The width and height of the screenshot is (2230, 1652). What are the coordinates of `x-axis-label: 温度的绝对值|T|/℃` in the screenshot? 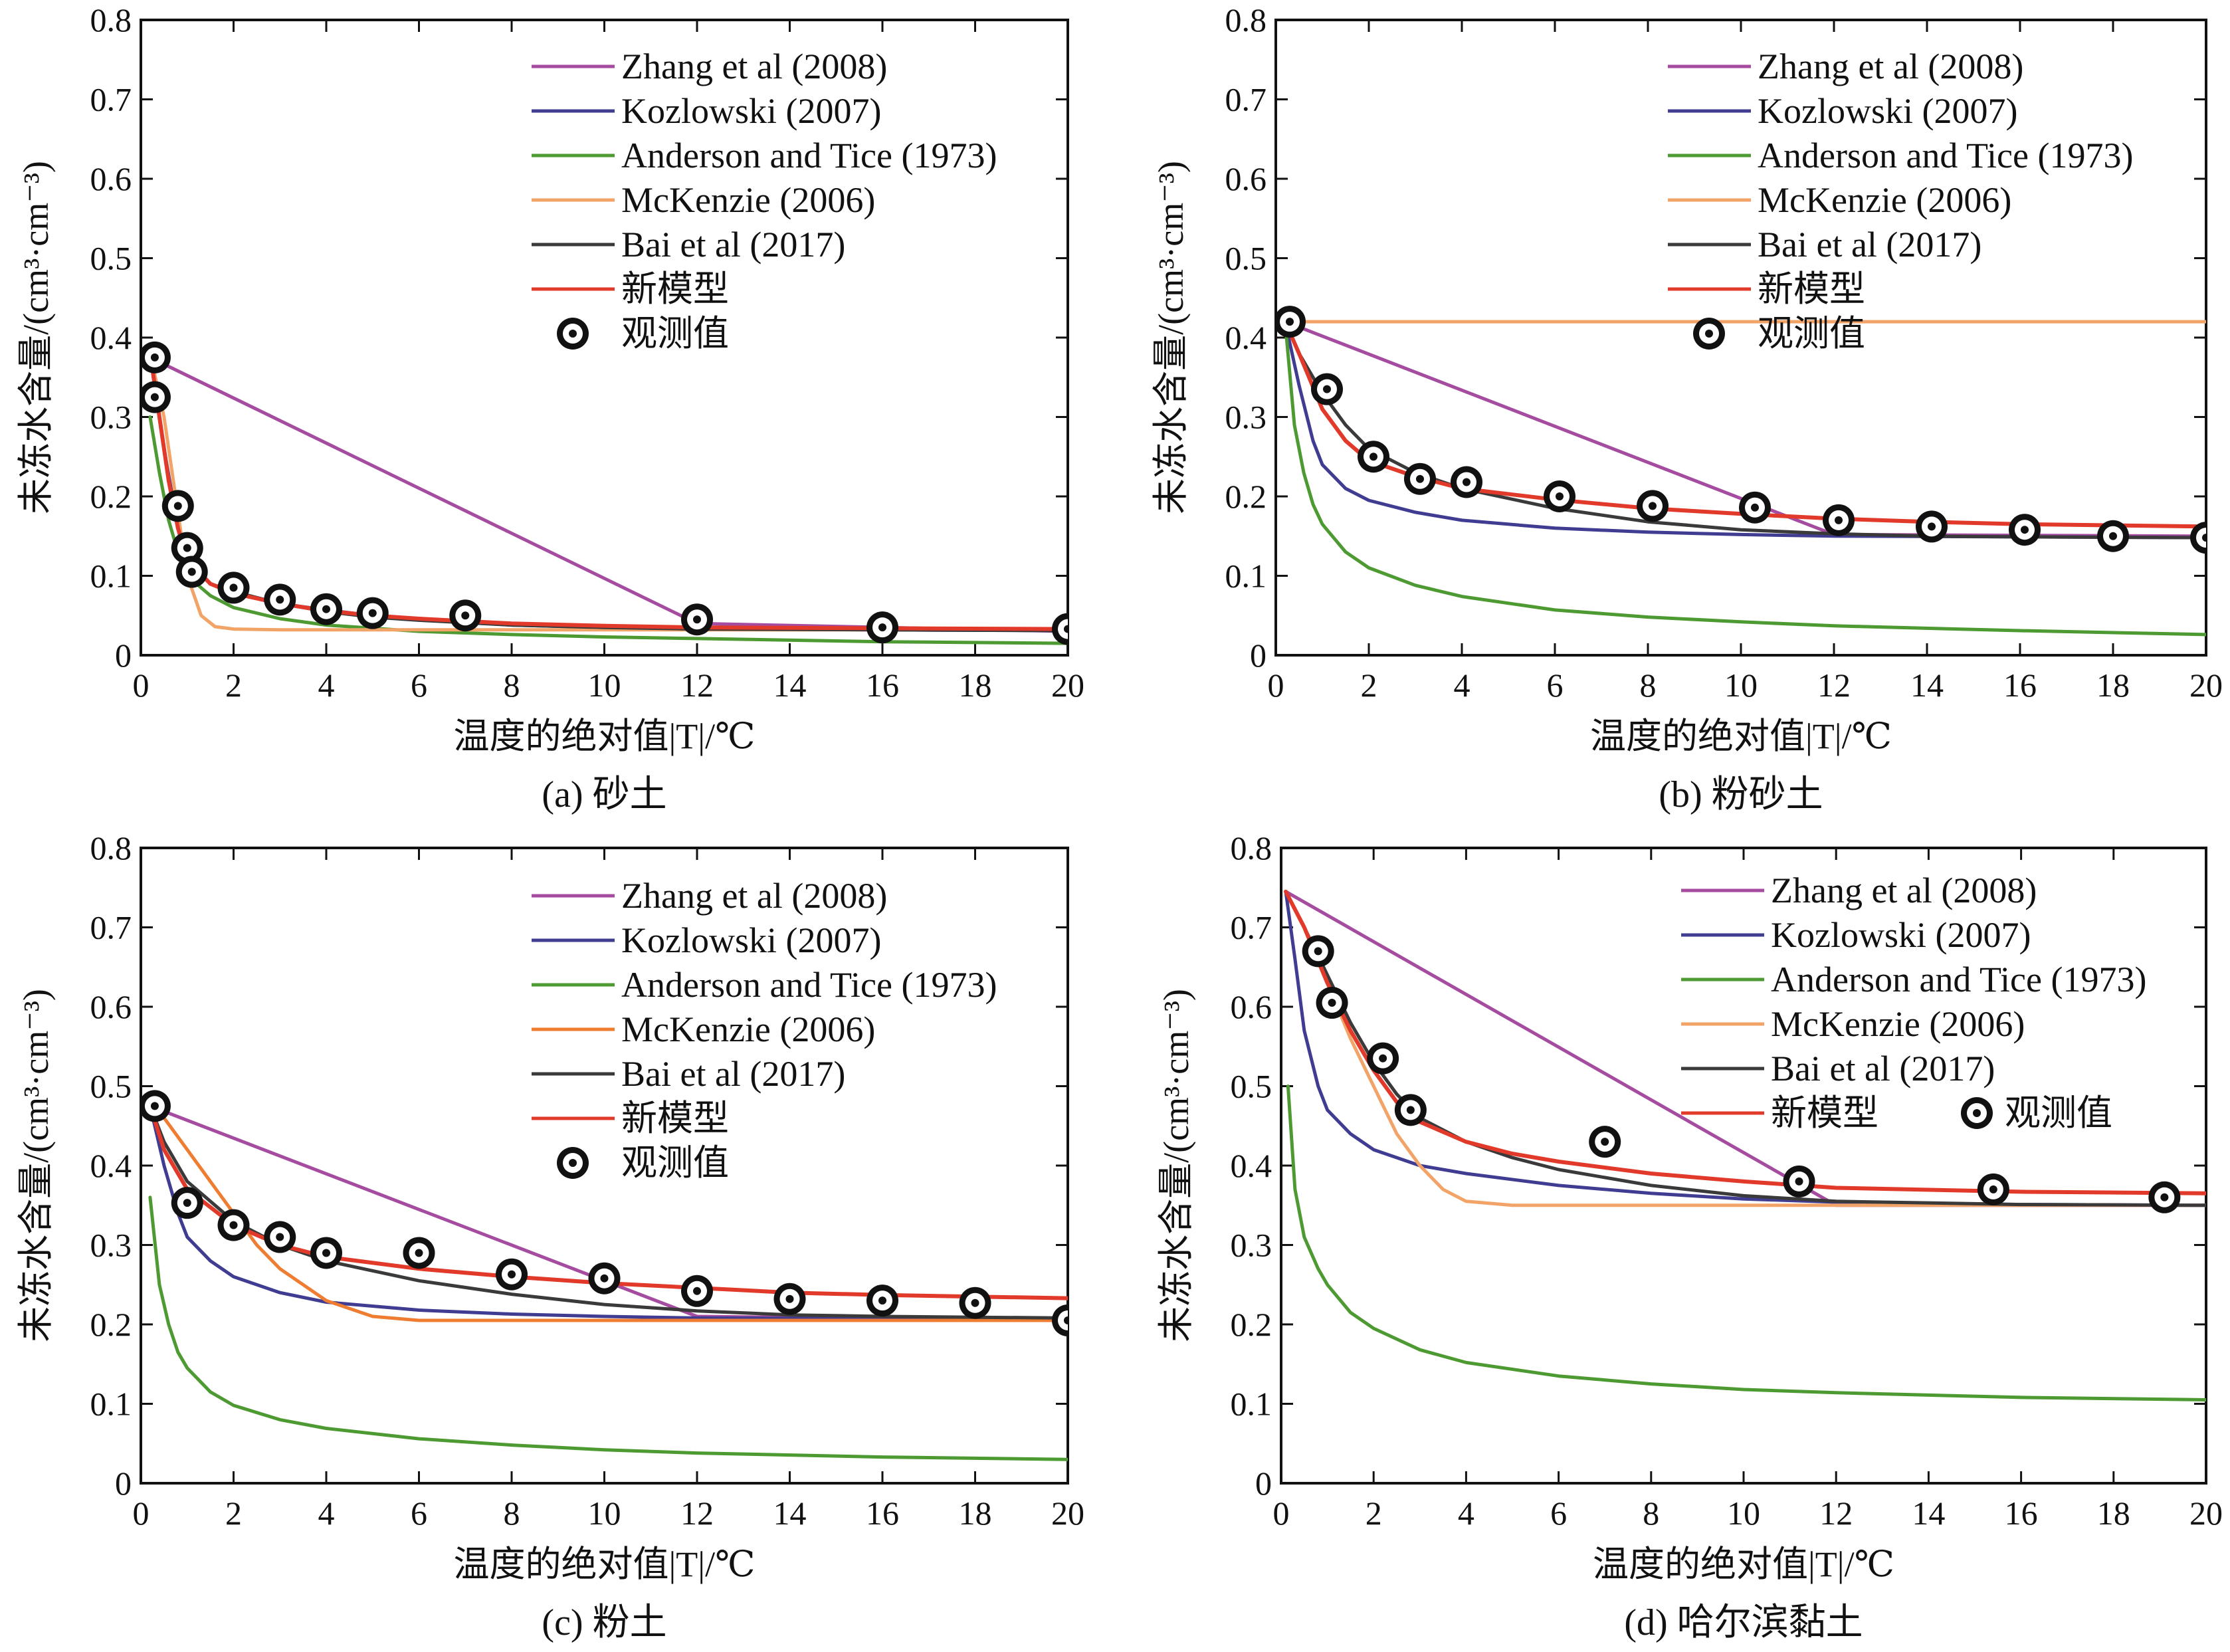 It's located at (604, 1564).